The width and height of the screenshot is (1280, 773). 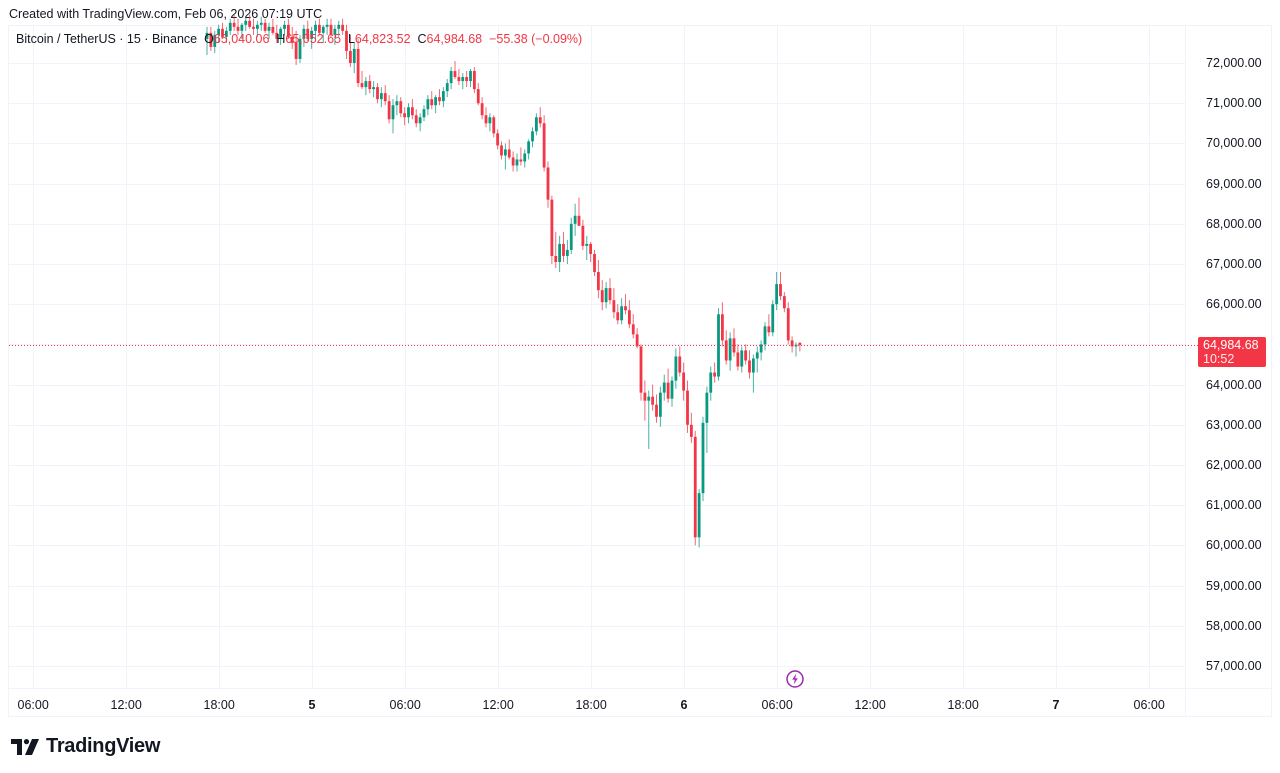 I want to click on price-tick-label: 57,000.00, so click(x=1234, y=666).